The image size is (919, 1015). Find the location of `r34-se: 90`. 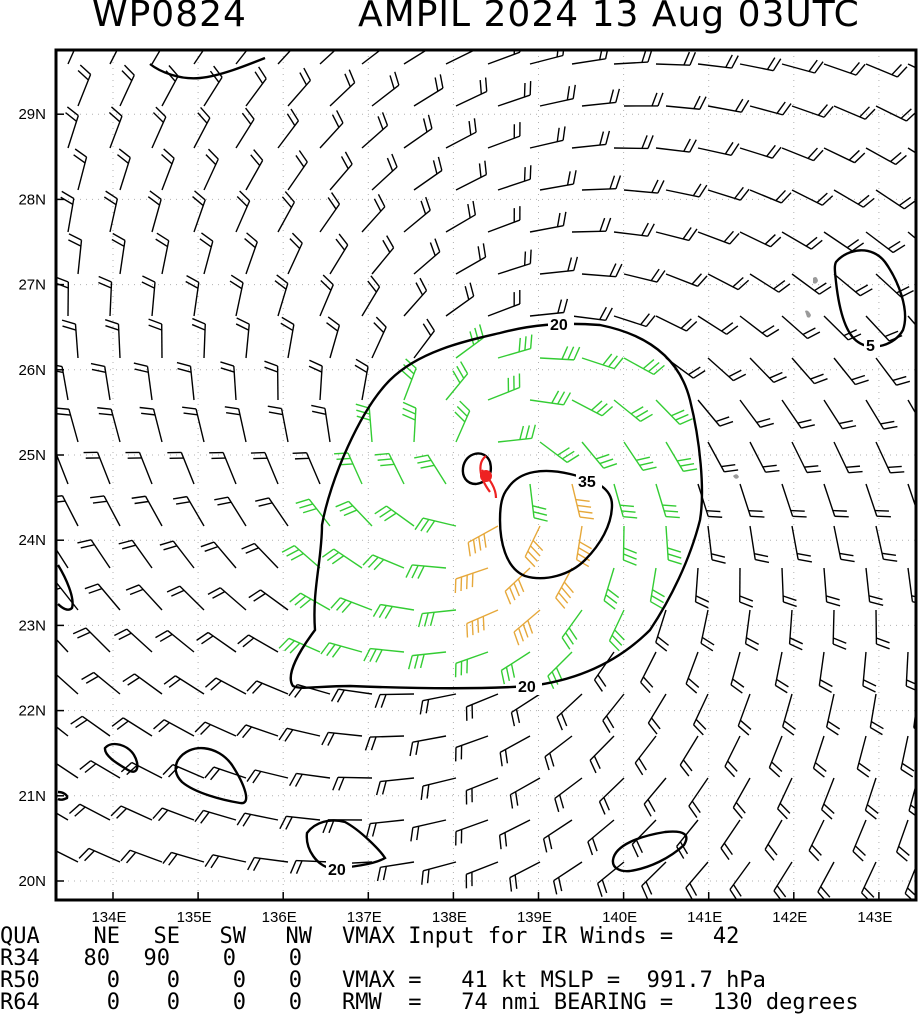

r34-se: 90 is located at coordinates (155, 959).